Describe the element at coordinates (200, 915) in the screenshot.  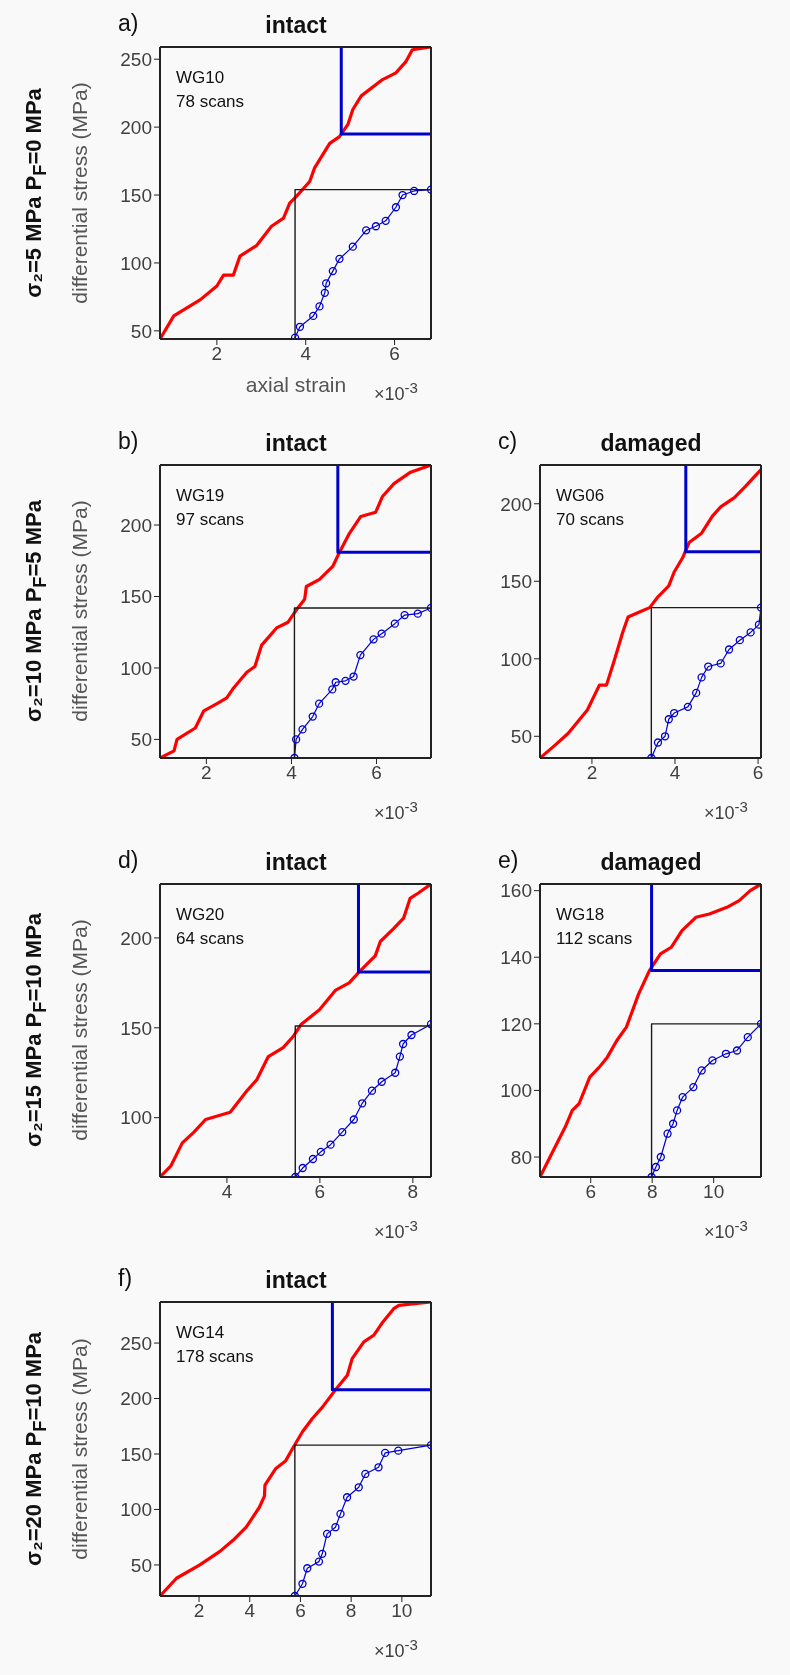
I see `annotation: WG20` at that location.